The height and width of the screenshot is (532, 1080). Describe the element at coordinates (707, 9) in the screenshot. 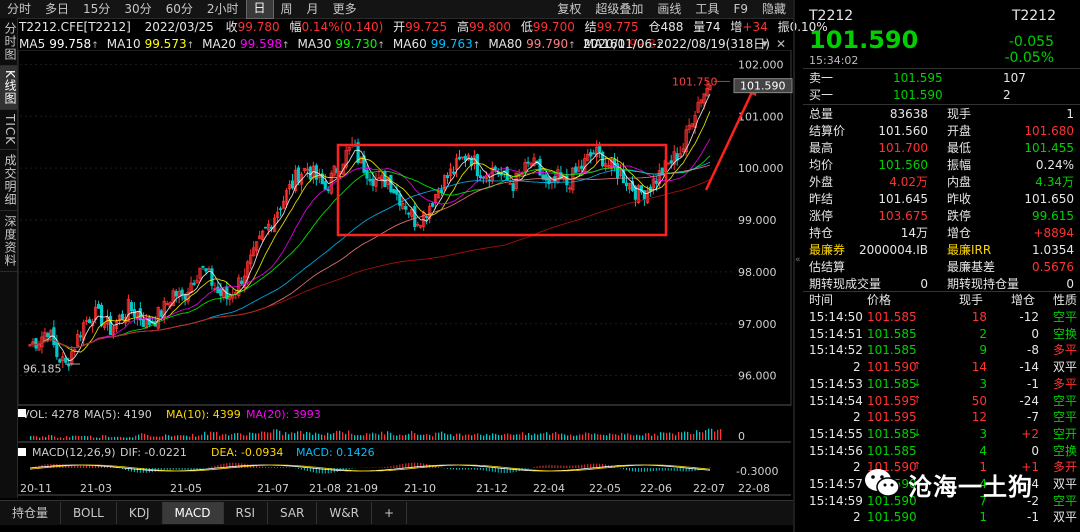

I see `tool-3: 工具` at that location.